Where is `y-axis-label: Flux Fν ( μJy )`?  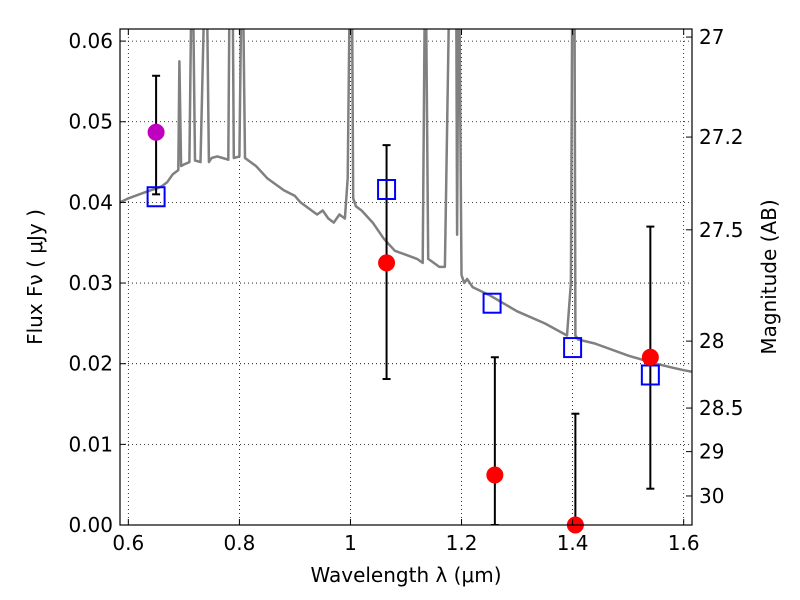 y-axis-label: Flux Fν ( μJy ) is located at coordinates (35, 277).